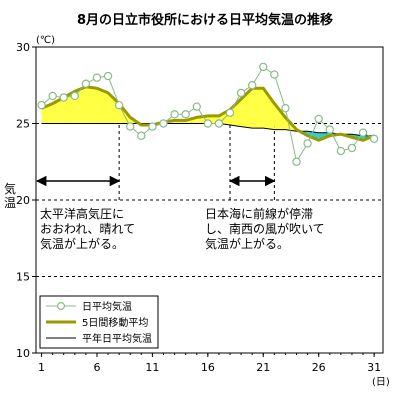  I want to click on y-tick-label: 10, so click(23, 353).